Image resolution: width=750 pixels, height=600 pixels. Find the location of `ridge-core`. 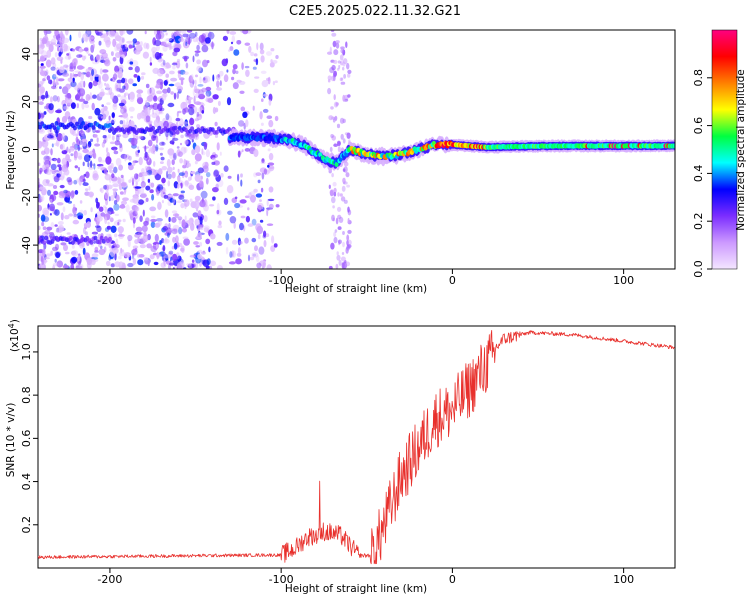

ridge-core is located at coordinates (320, 155).